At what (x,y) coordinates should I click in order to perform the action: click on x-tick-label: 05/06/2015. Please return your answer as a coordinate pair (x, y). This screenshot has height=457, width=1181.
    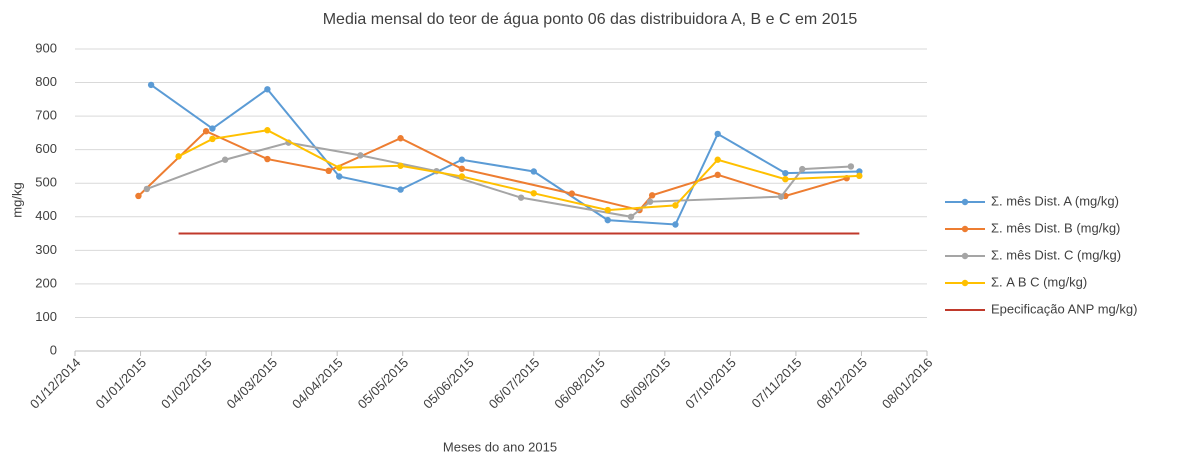
    Looking at the image, I should click on (448, 383).